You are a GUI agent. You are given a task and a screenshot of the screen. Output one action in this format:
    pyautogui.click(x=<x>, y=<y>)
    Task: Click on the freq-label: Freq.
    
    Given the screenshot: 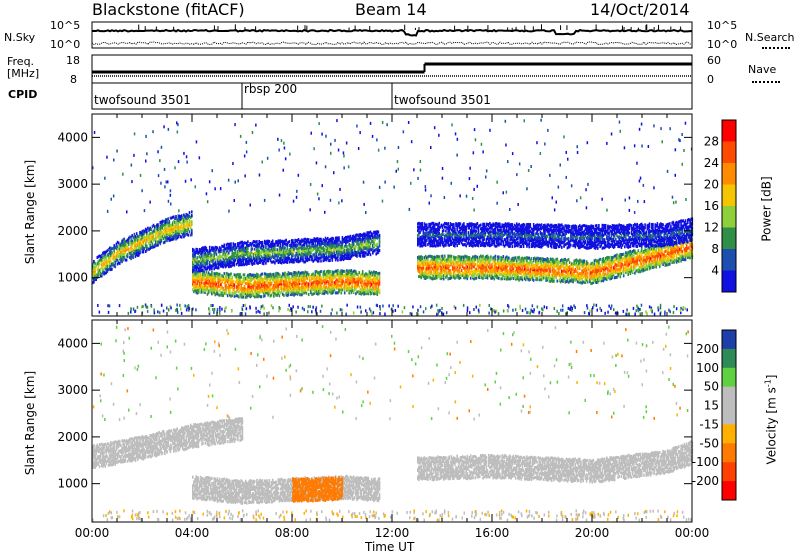 What is the action you would take?
    pyautogui.click(x=21, y=61)
    